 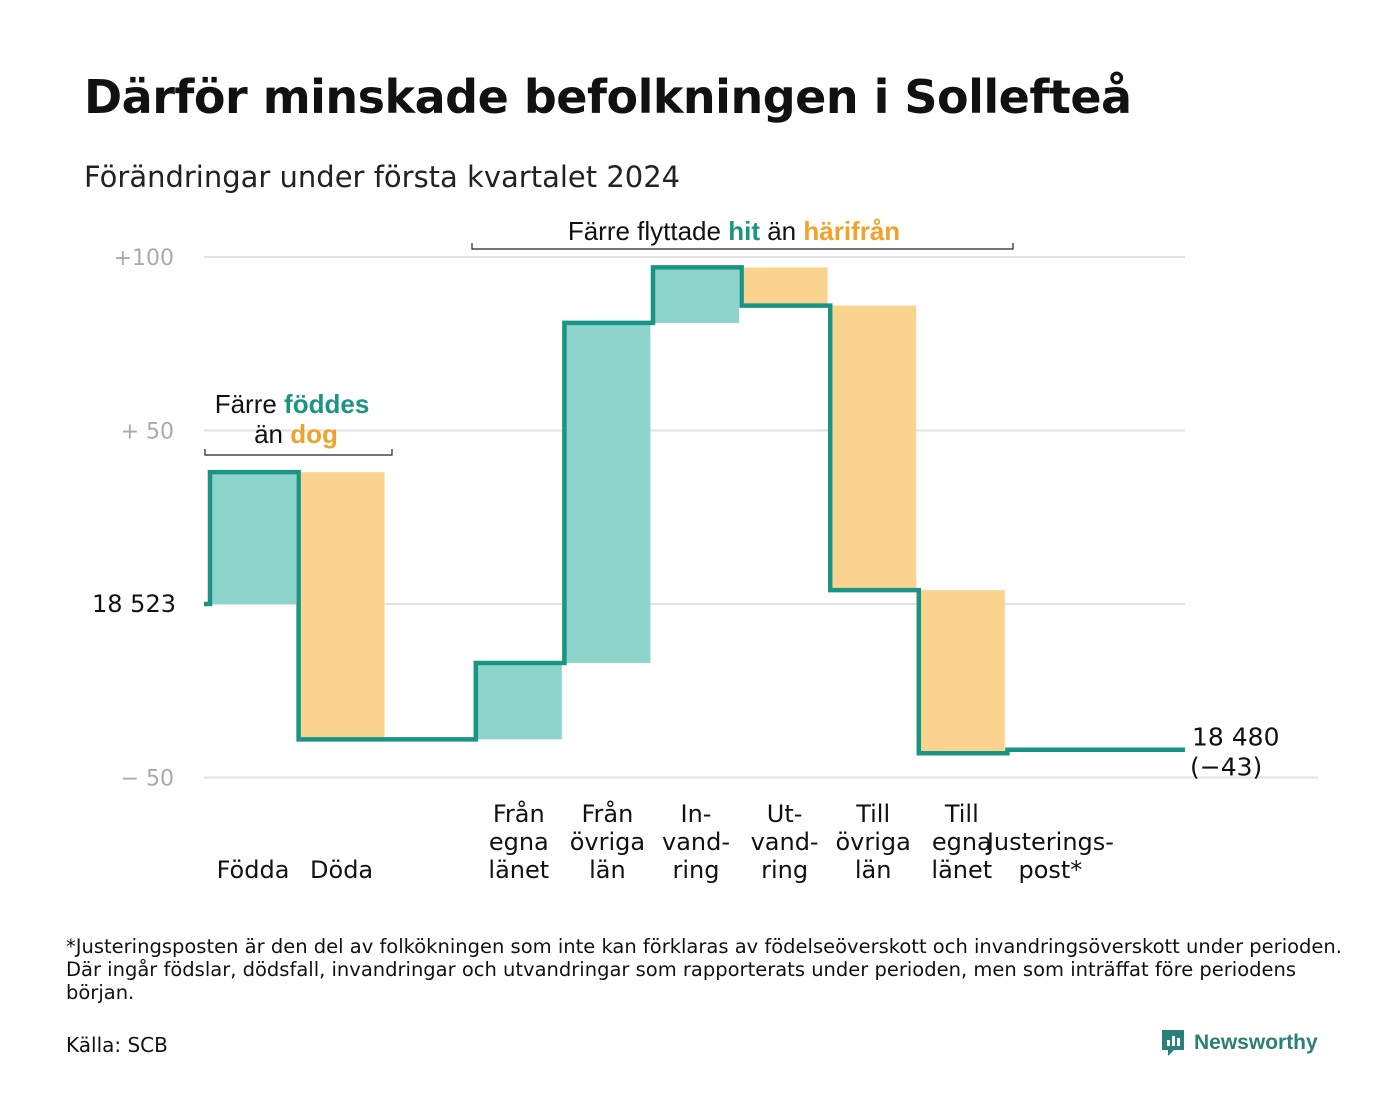 I want to click on category-label-justering: Justerings-, so click(x=1049, y=842).